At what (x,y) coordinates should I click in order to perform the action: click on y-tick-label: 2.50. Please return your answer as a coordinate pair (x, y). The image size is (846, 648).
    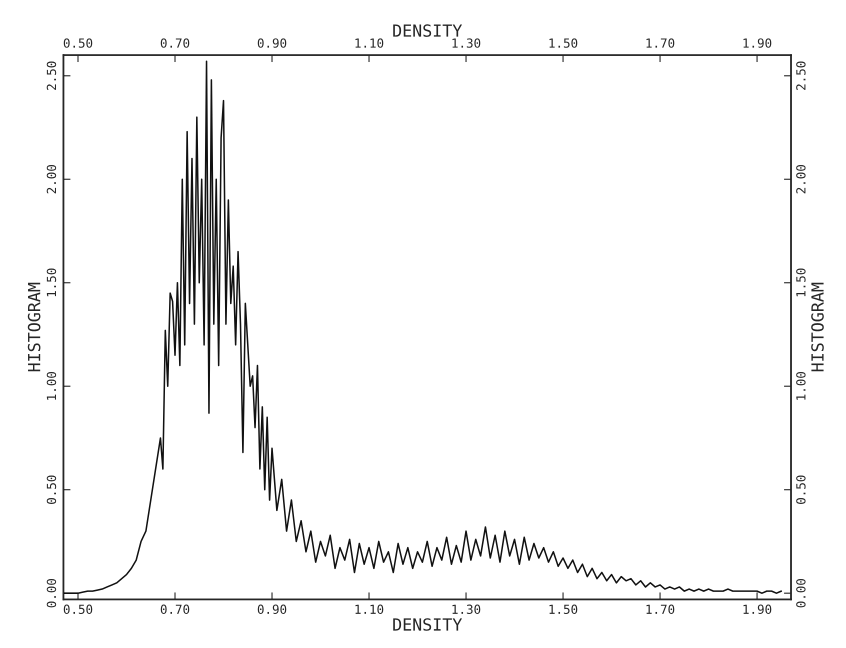
    Looking at the image, I should click on (51, 76).